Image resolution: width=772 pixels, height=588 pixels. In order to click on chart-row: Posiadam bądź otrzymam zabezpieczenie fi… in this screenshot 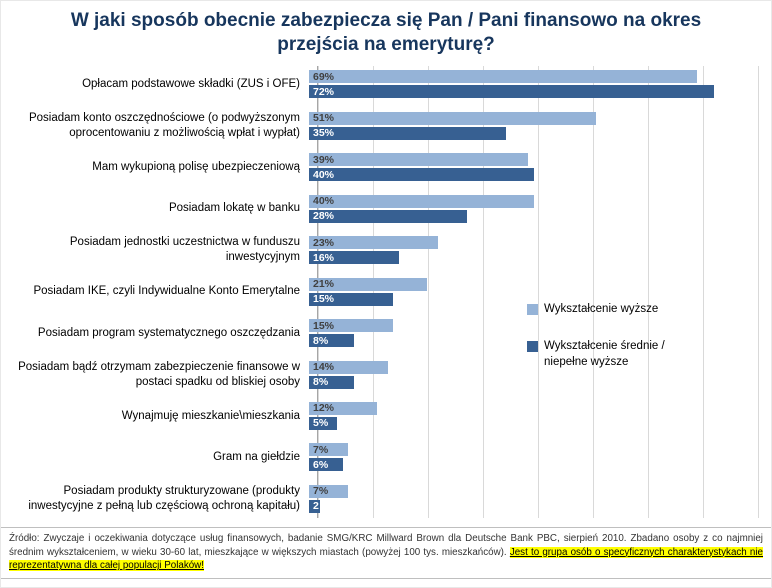, I will do `click(384, 374)`.